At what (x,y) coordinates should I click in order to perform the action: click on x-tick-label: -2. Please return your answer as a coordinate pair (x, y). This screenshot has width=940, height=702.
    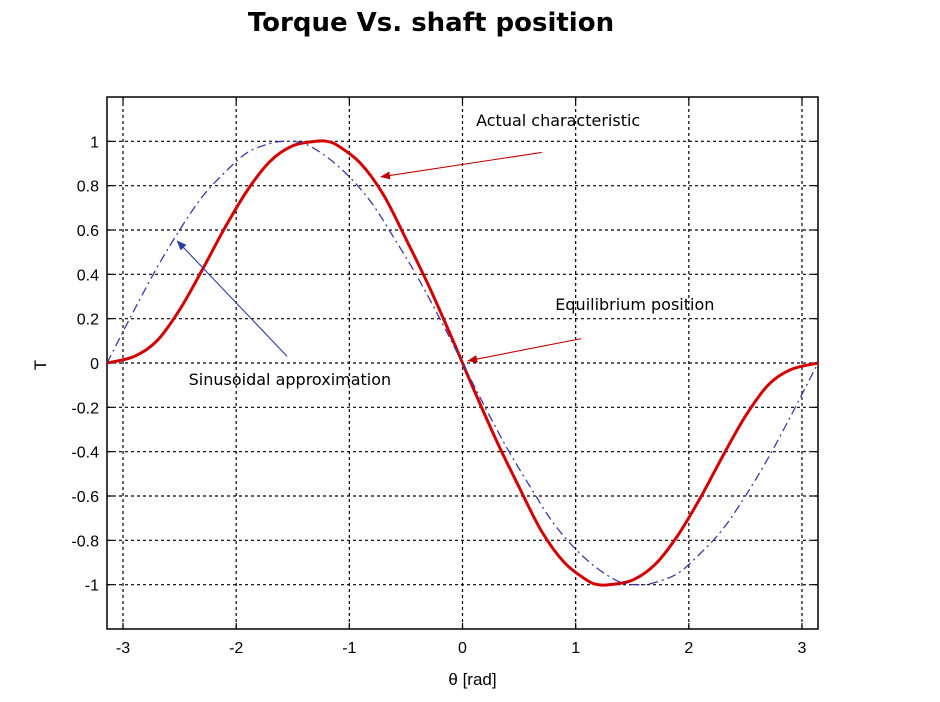
    Looking at the image, I should click on (236, 648).